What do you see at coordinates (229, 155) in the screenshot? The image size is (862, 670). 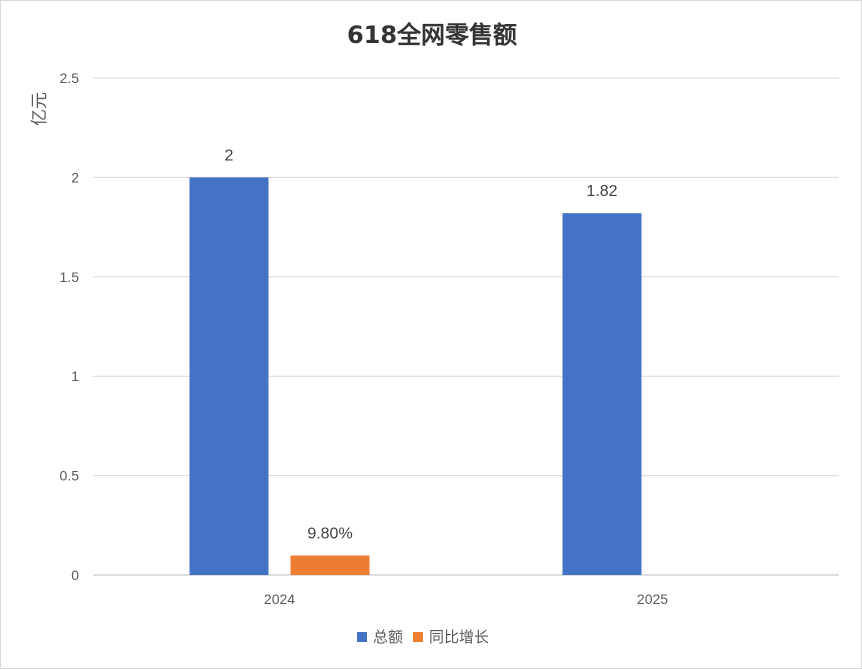 I see `data-label: 2` at bounding box center [229, 155].